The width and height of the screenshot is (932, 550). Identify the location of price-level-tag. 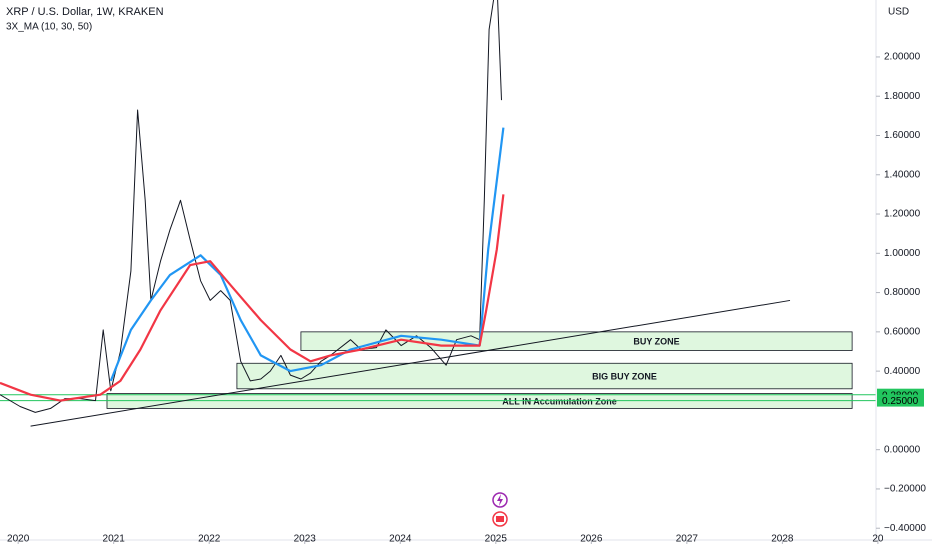
(900, 400).